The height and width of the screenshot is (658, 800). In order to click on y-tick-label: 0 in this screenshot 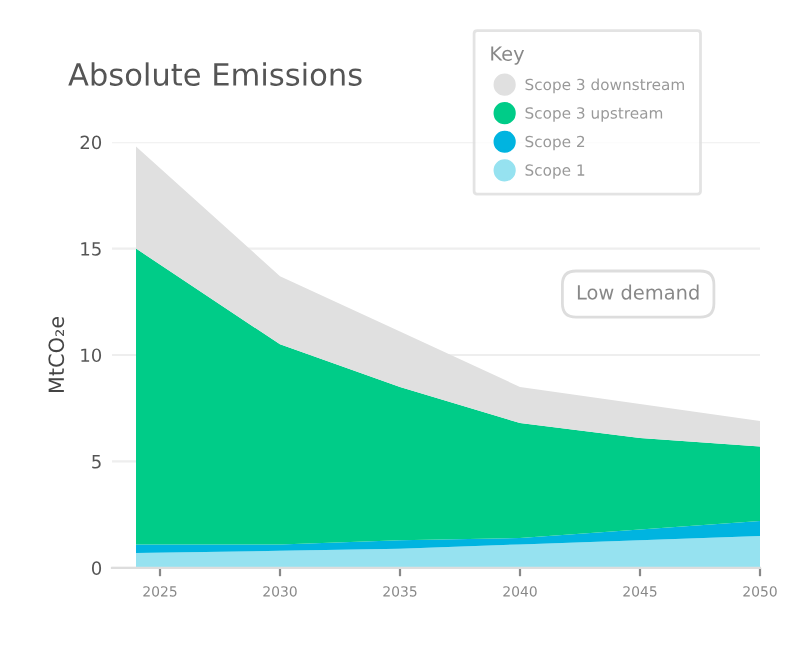, I will do `click(96, 568)`.